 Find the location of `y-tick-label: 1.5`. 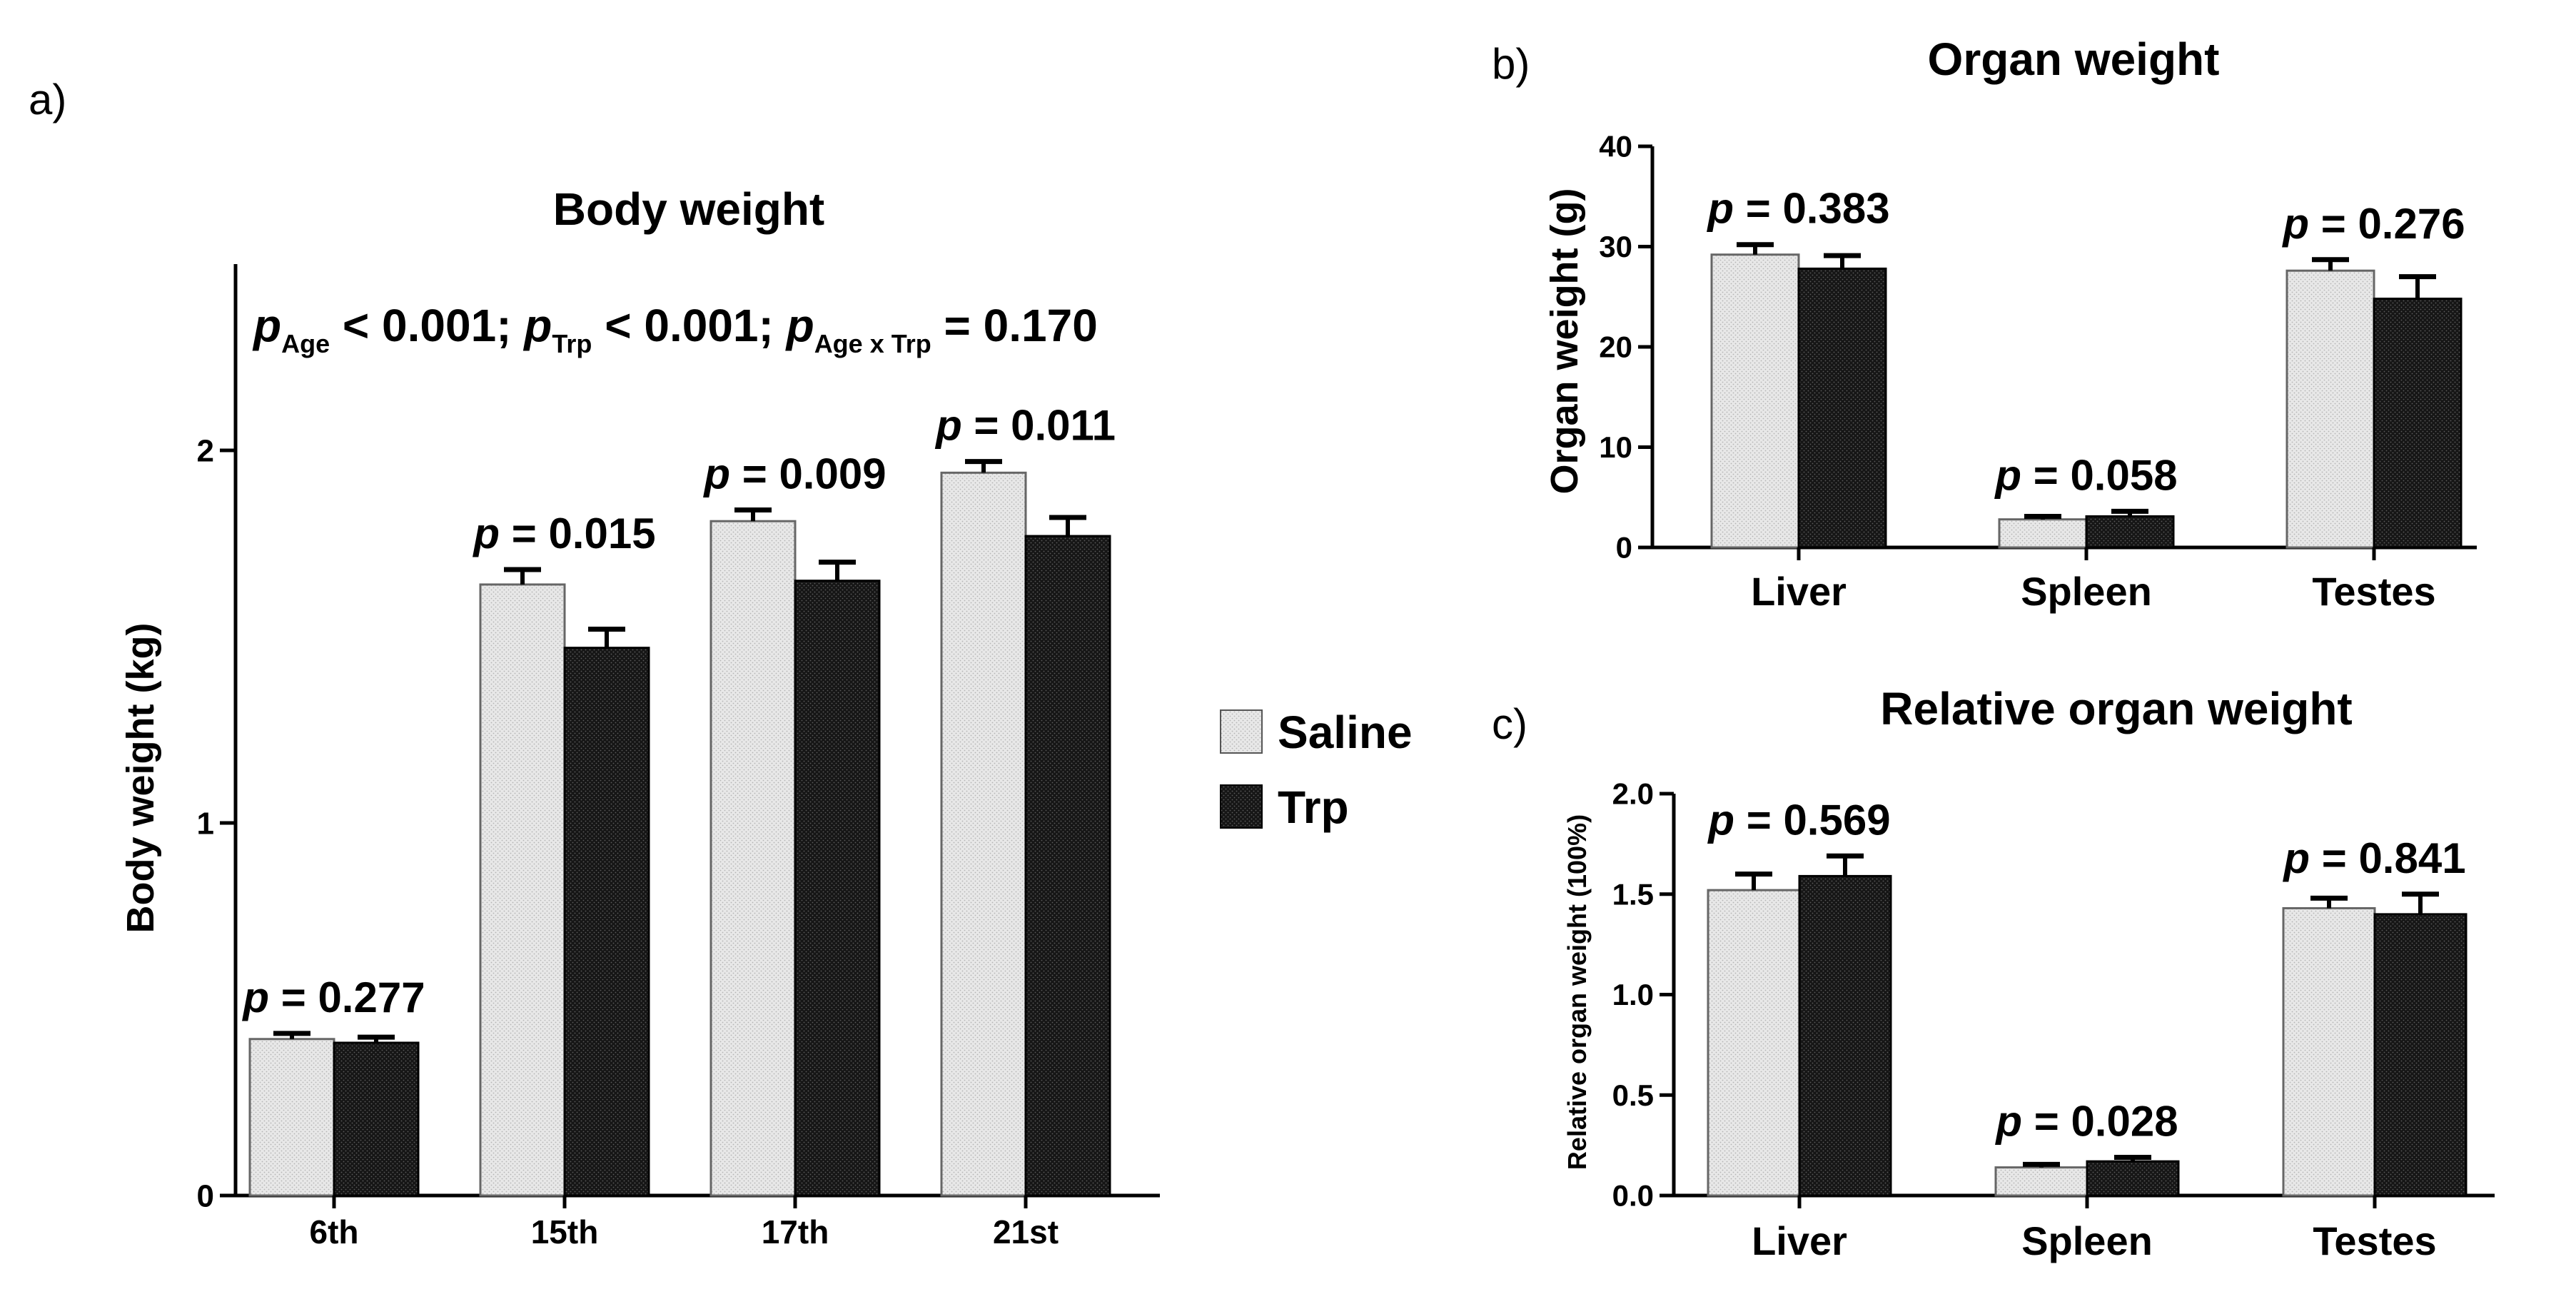

y-tick-label: 1.5 is located at coordinates (1633, 894).